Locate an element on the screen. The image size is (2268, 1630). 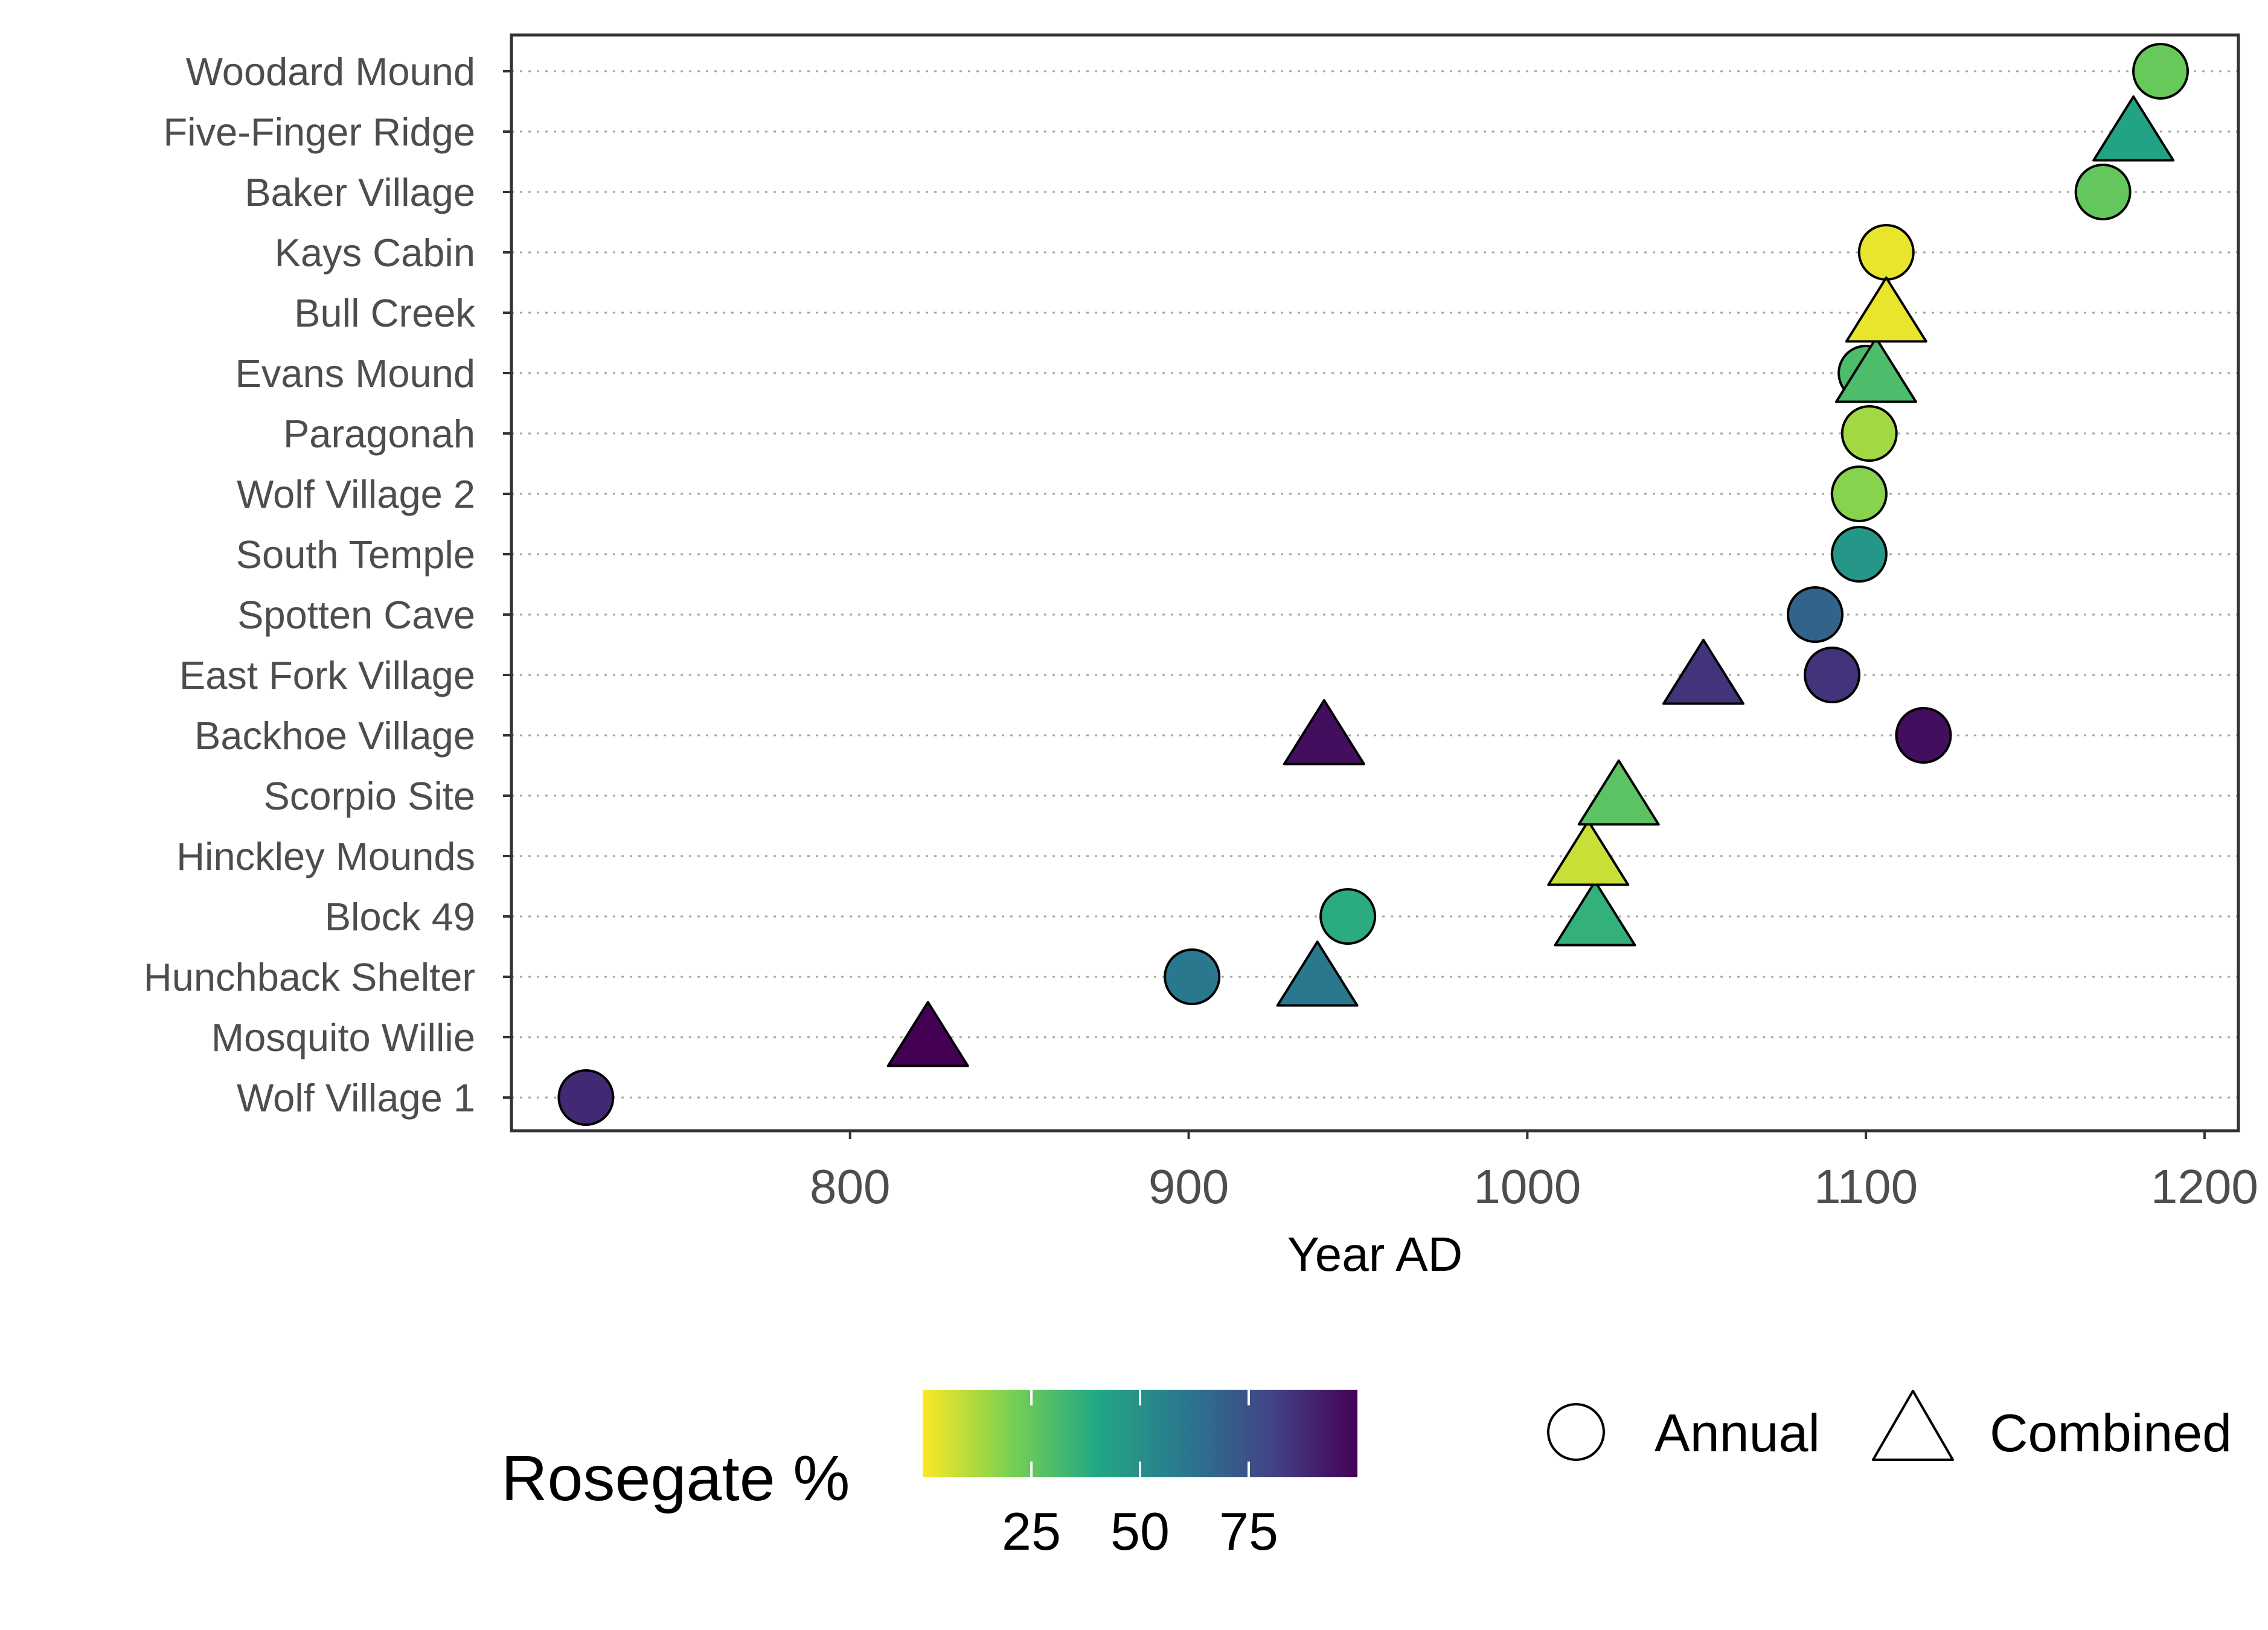
x-axis: 800 900 1000 1100 1200 is located at coordinates (1534, 1172).